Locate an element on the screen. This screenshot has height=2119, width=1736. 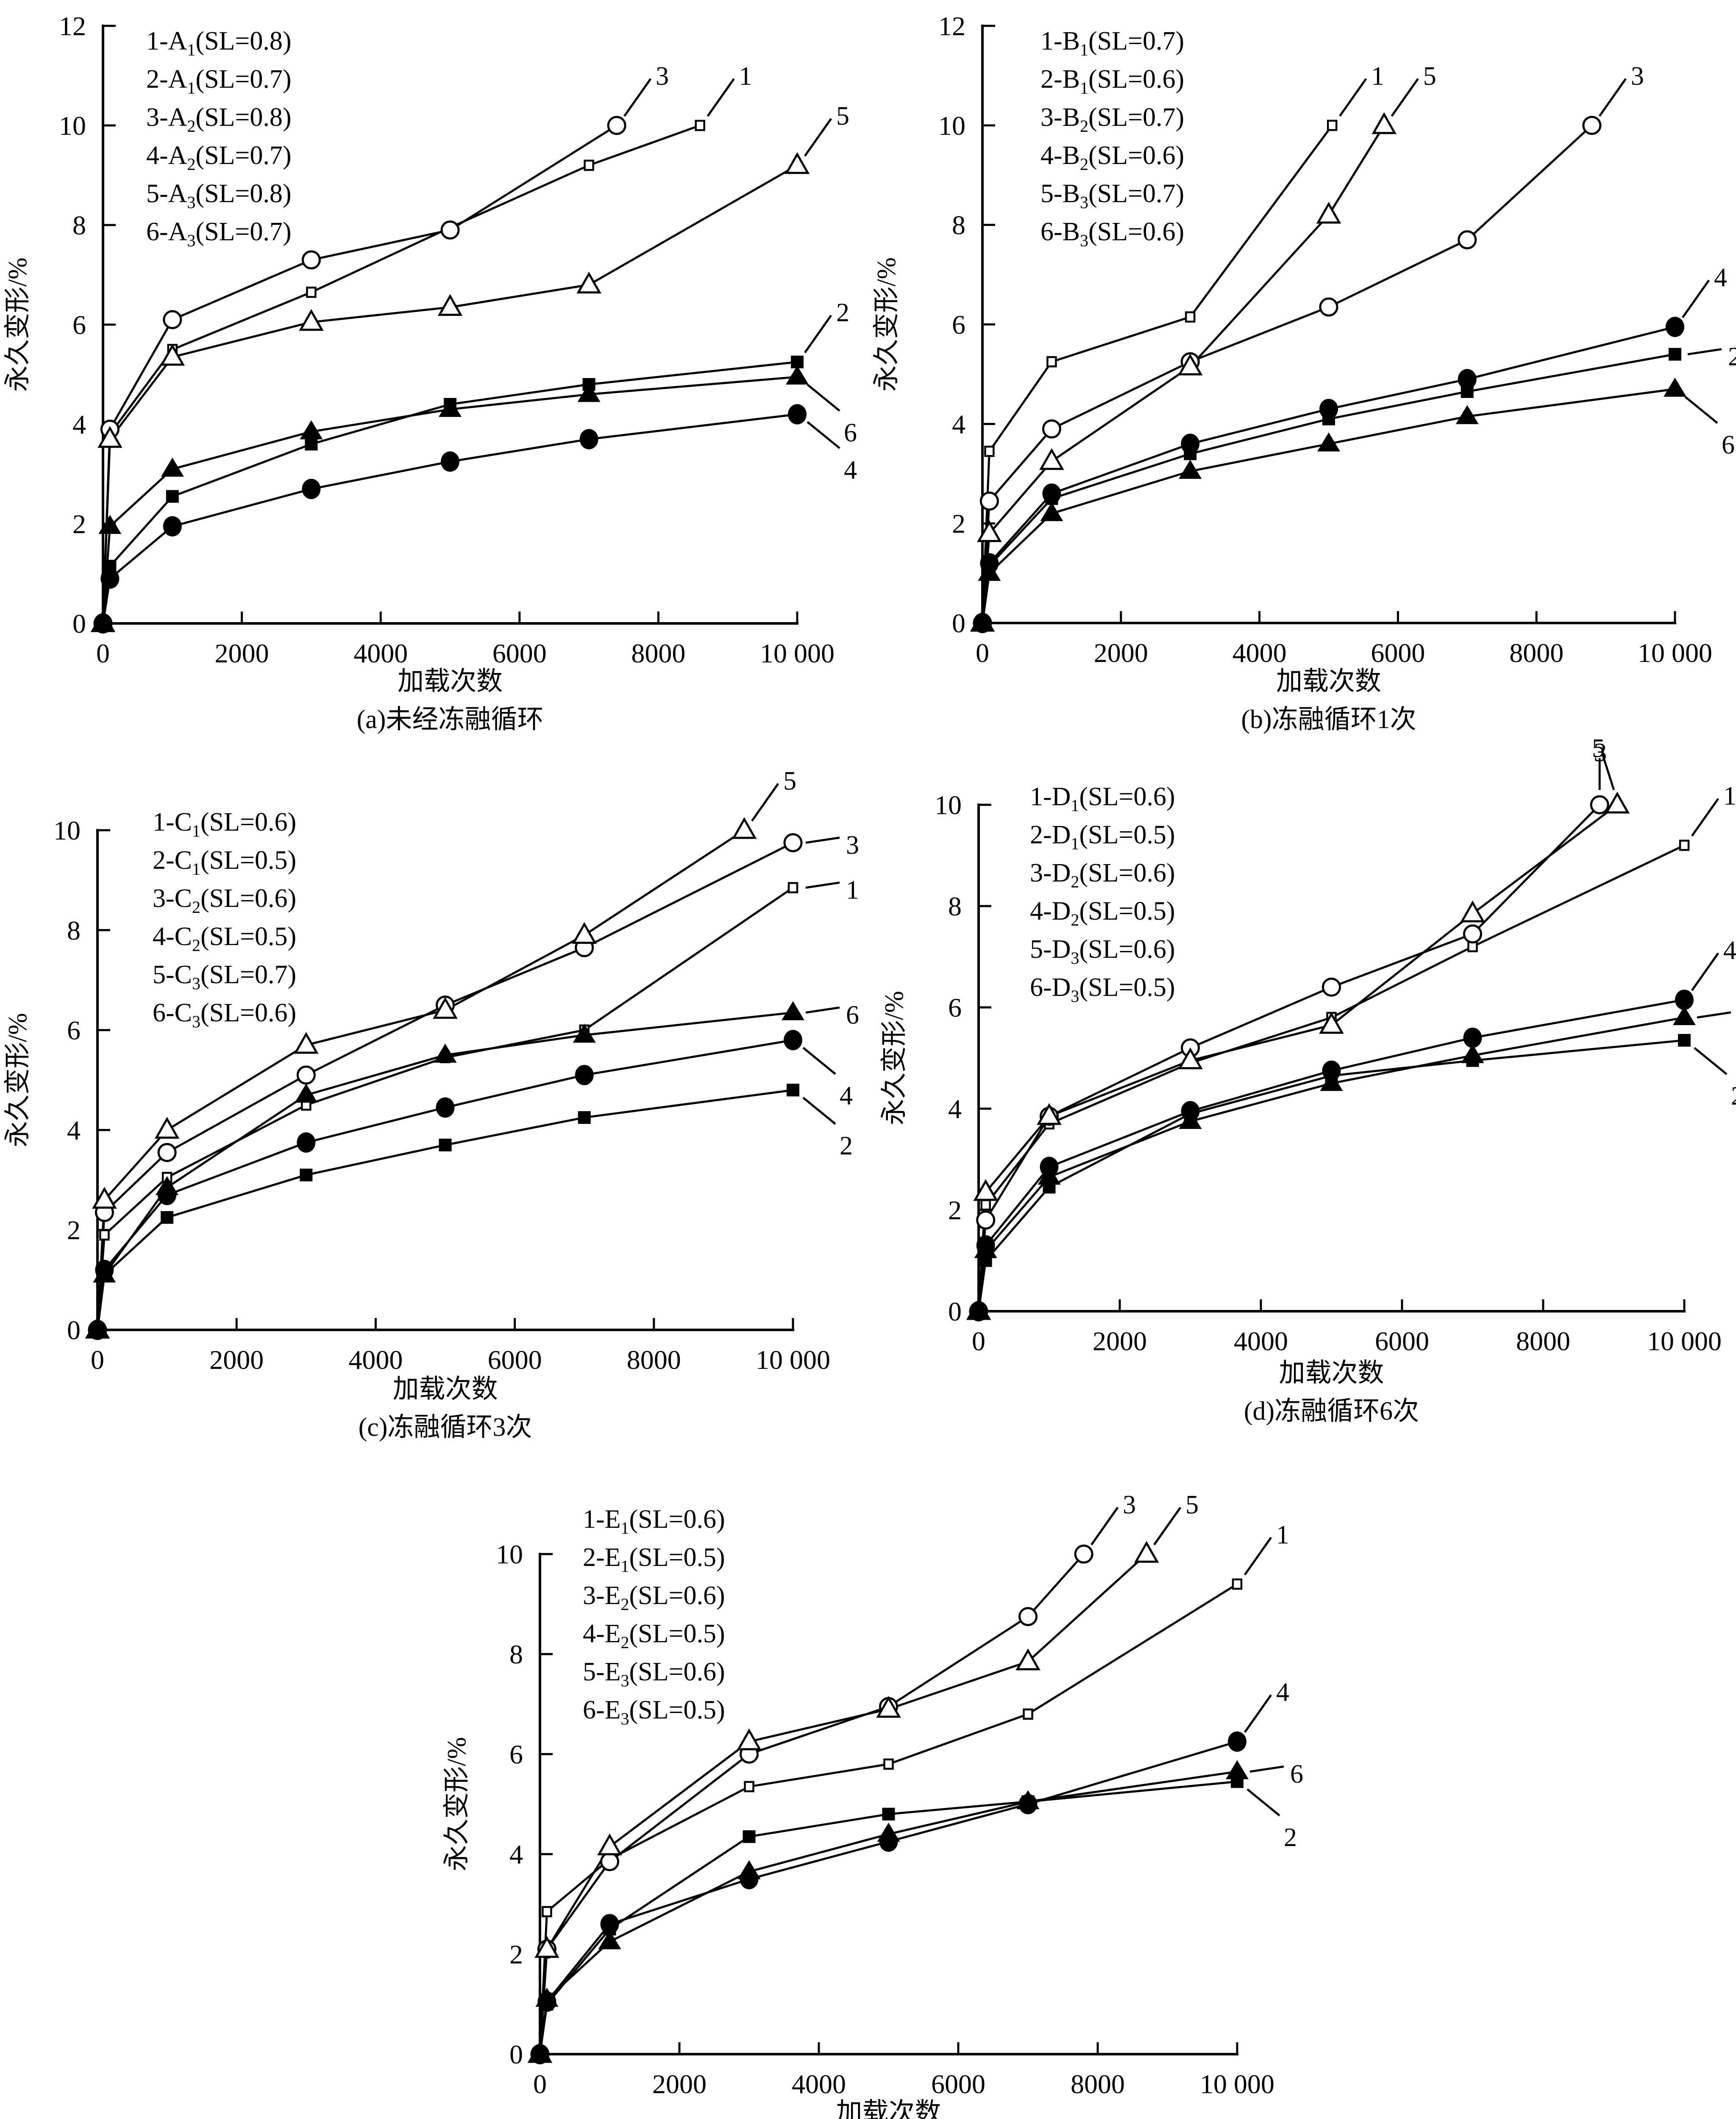
x-tick-label: 0 is located at coordinates (978, 1341).